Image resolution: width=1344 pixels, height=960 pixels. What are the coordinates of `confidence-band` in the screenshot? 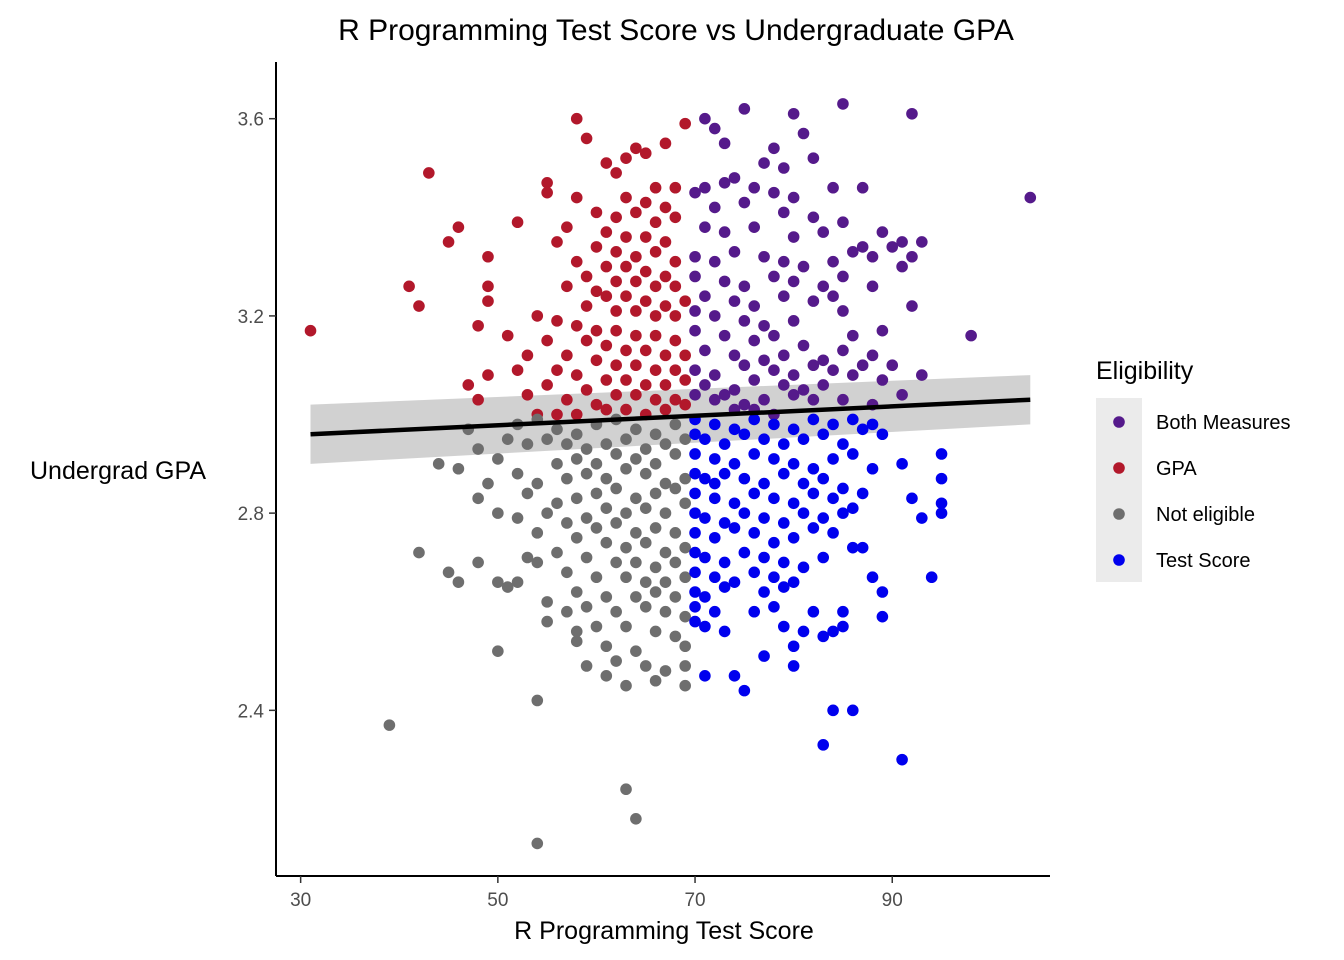 It's located at (670, 419).